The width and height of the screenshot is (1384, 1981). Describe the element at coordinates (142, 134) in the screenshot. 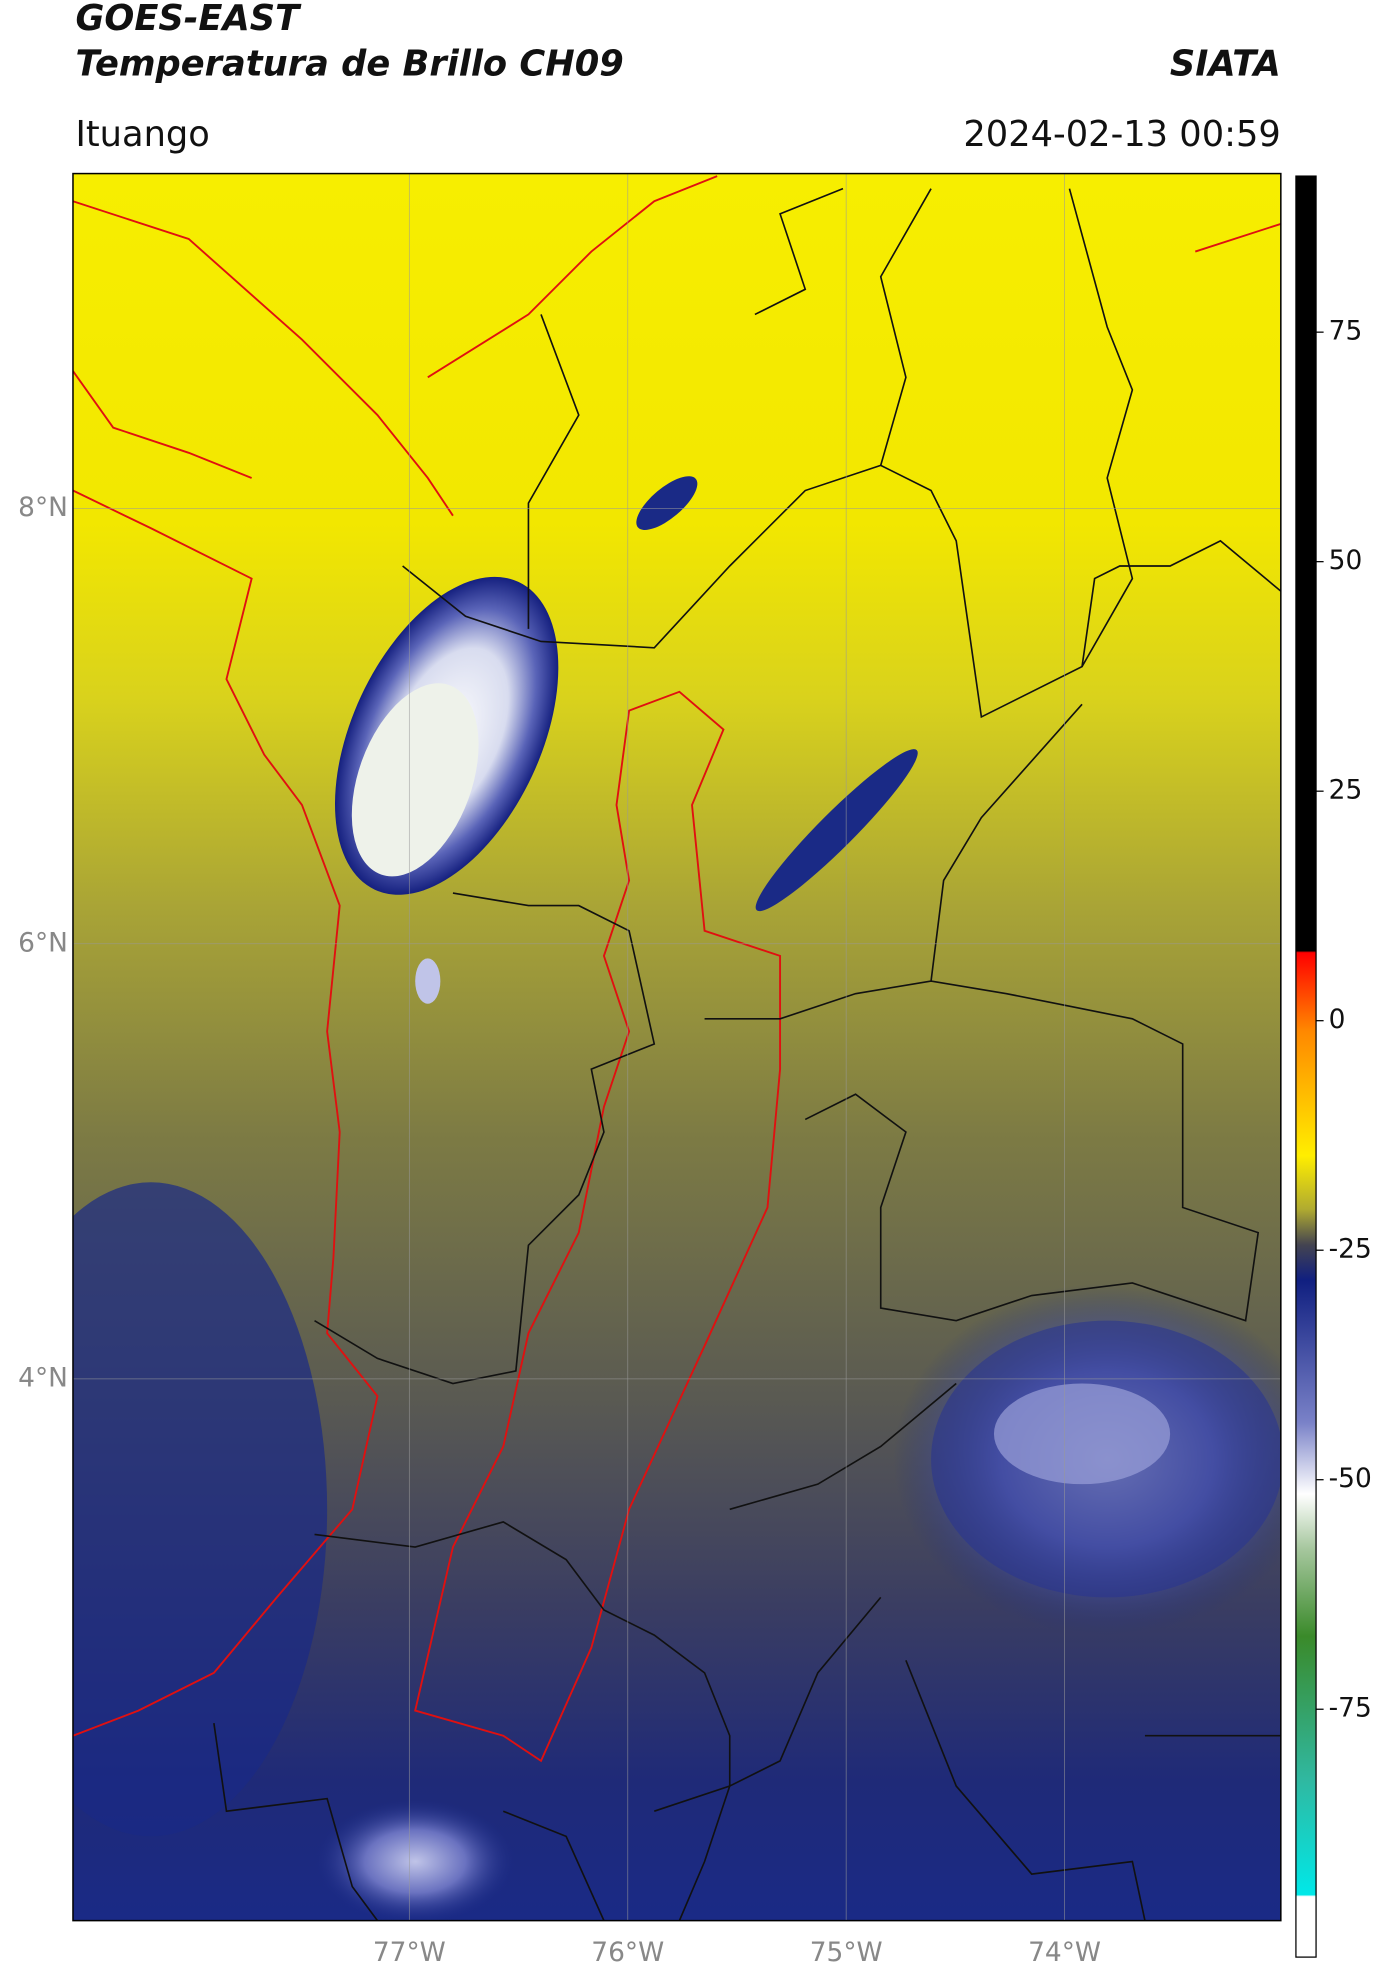

I see `location: Ituango` at that location.